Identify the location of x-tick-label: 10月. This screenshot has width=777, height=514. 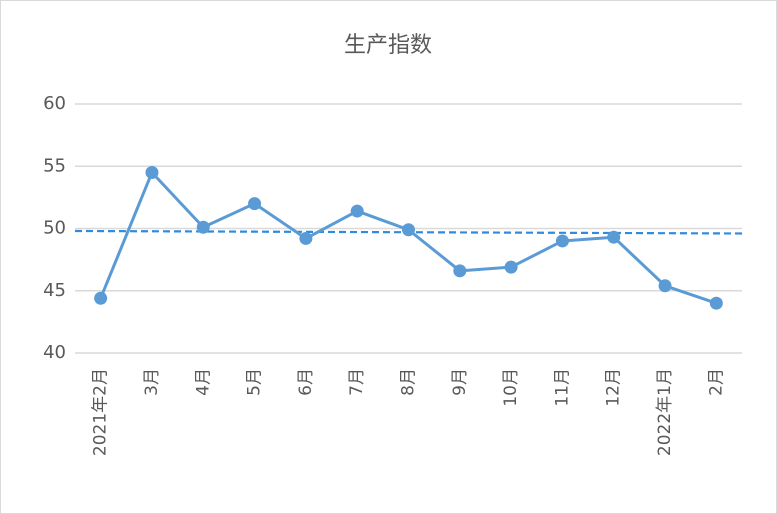
(511, 387).